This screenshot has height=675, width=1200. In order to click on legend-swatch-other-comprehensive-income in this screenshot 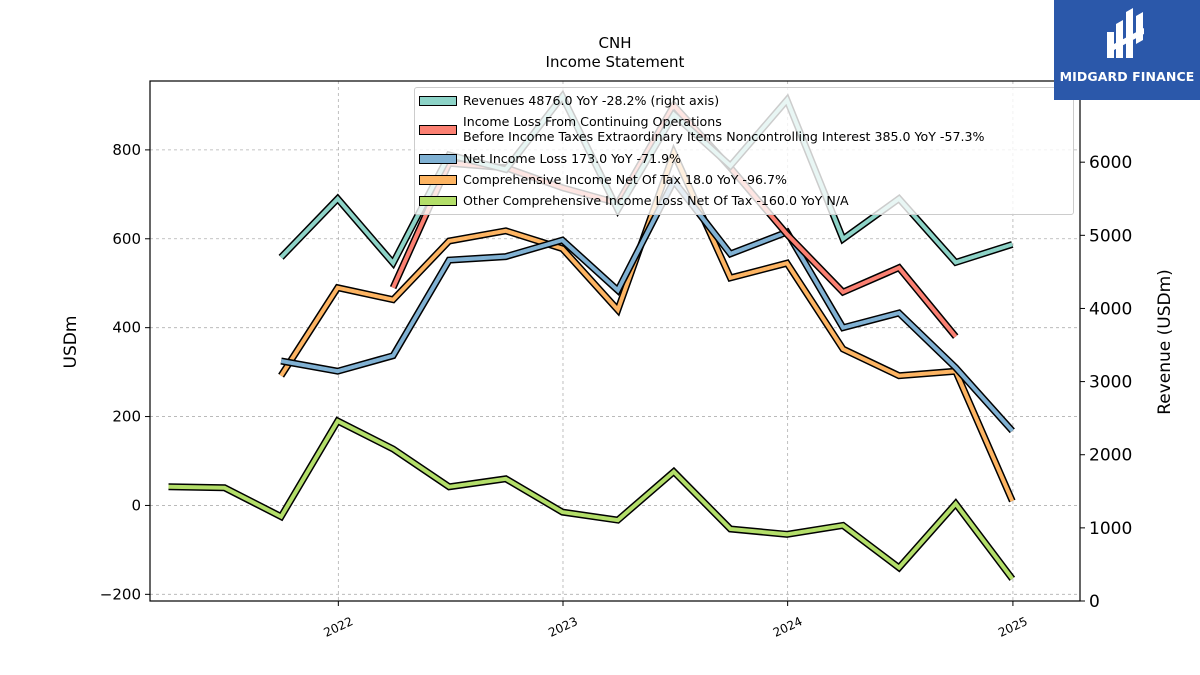, I will do `click(438, 201)`.